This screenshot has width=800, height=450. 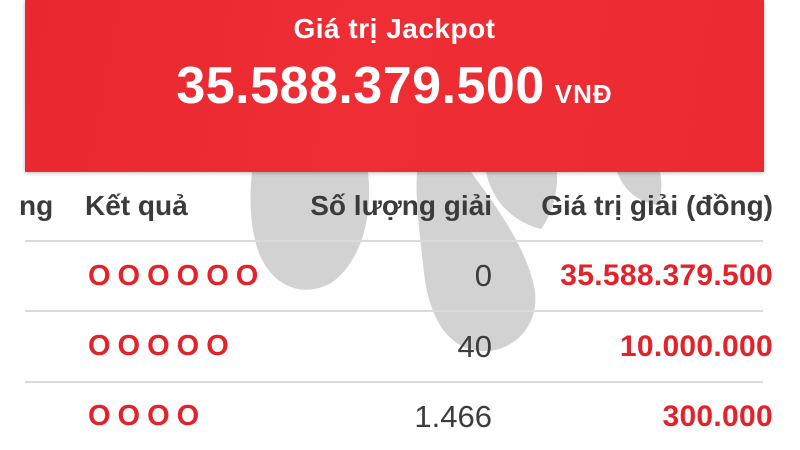 What do you see at coordinates (583, 94) in the screenshot?
I see `jackpot-currency: VNĐ` at bounding box center [583, 94].